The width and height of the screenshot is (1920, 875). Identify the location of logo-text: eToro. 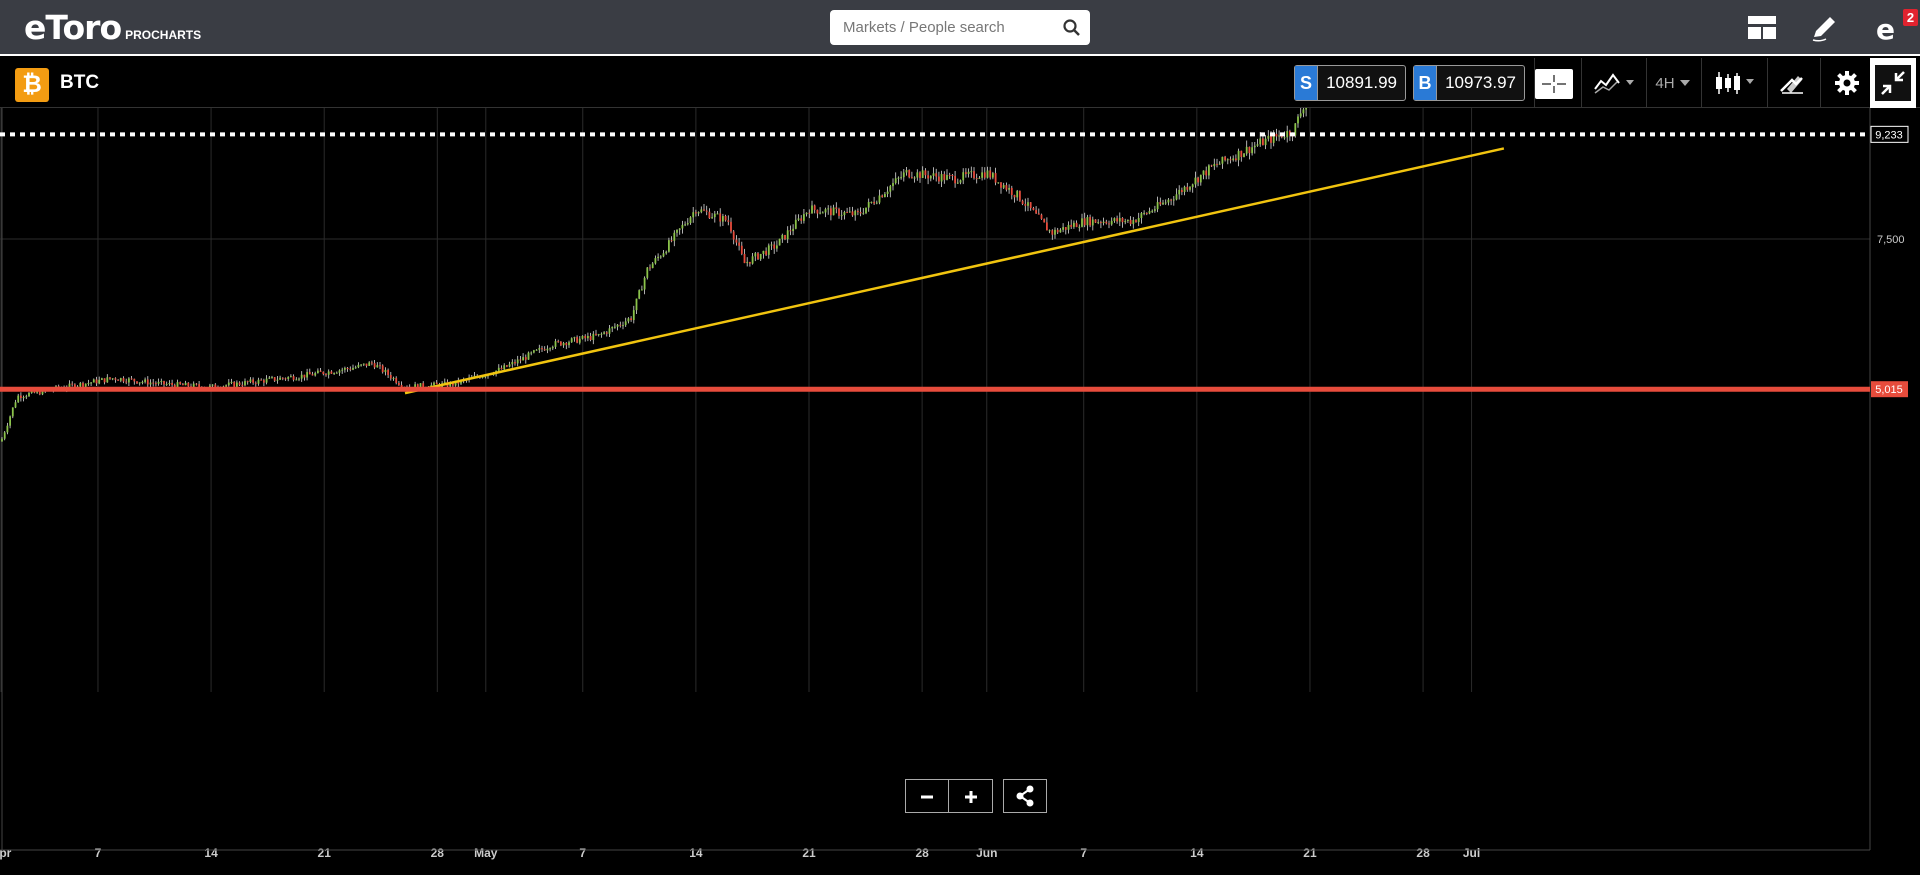
(73, 27).